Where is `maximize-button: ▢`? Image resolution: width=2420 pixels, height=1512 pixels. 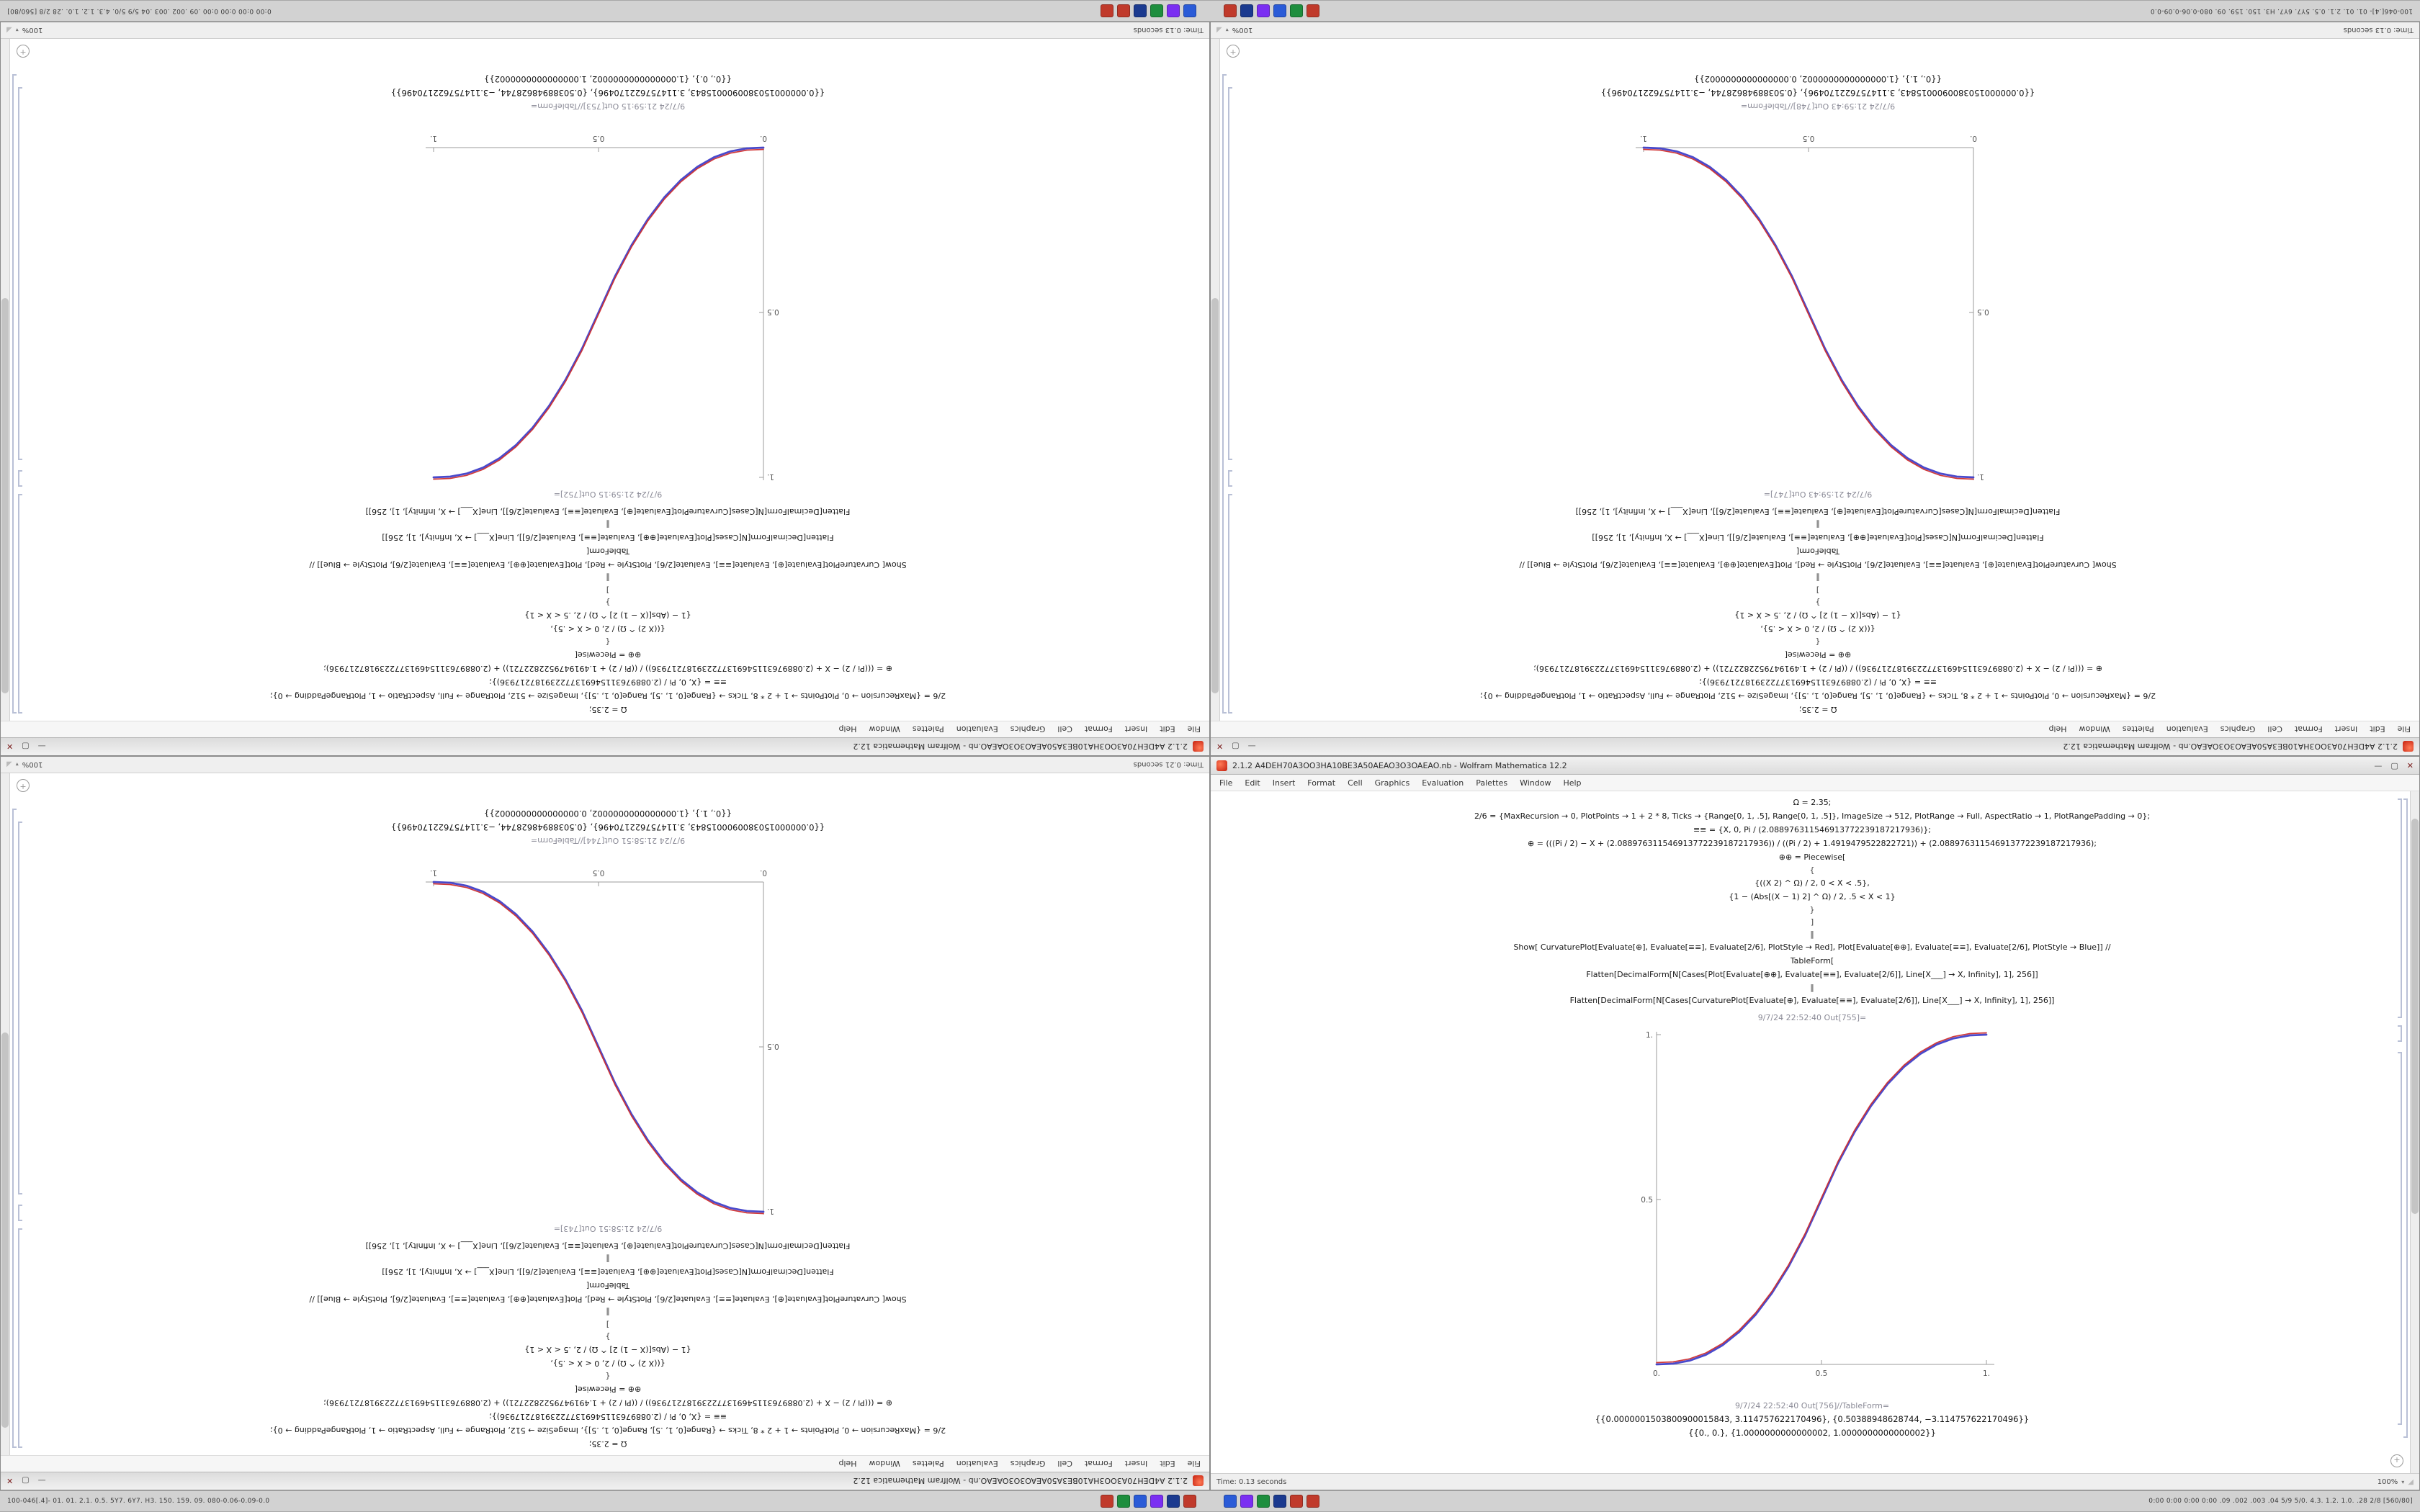 maximize-button: ▢ is located at coordinates (2394, 765).